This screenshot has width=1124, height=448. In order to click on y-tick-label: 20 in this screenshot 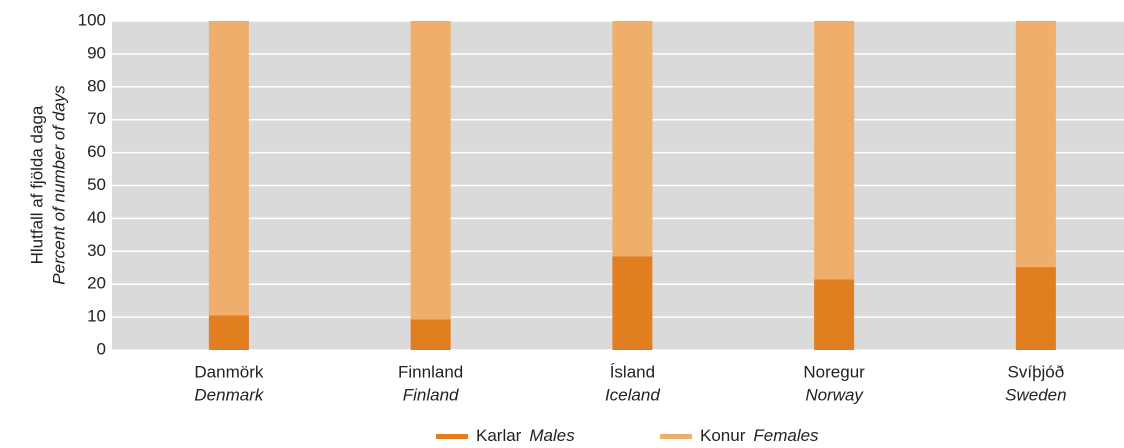, I will do `click(96, 283)`.